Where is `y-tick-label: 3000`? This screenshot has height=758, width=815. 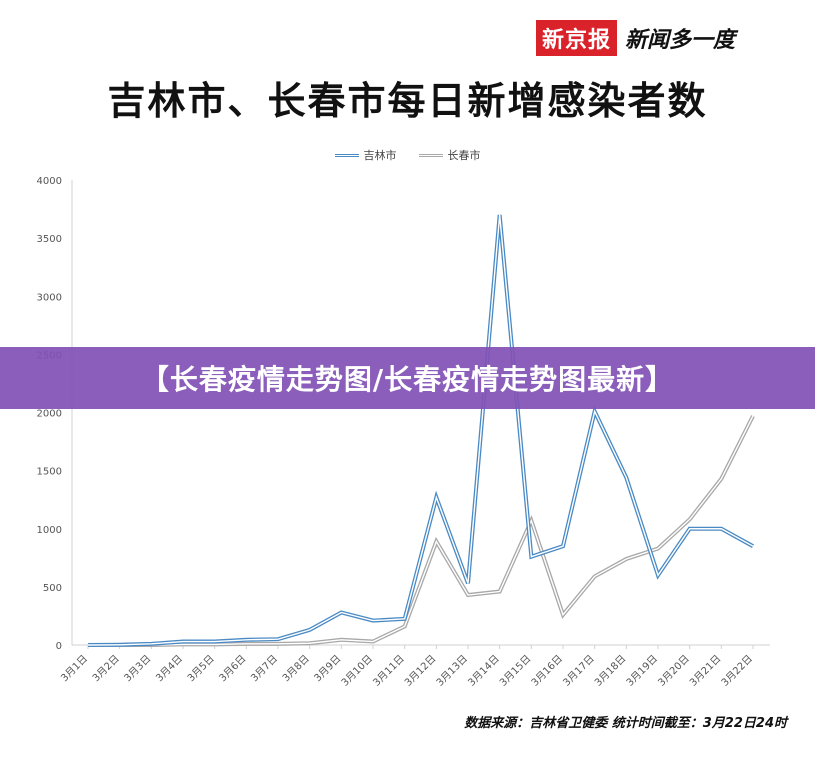 y-tick-label: 3000 is located at coordinates (49, 297).